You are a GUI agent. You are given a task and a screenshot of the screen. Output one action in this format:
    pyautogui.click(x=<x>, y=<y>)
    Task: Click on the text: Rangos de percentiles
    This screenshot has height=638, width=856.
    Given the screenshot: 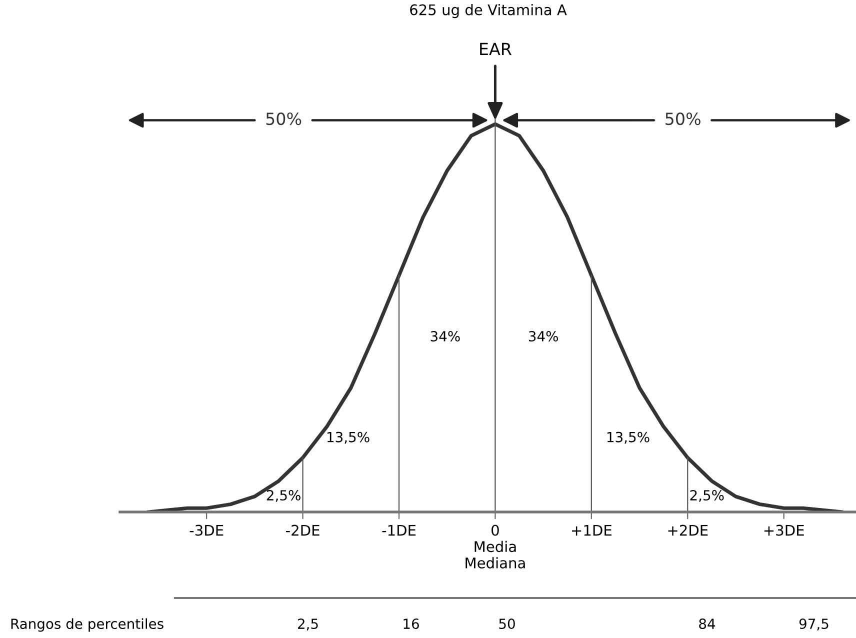 What is the action you would take?
    pyautogui.click(x=87, y=625)
    